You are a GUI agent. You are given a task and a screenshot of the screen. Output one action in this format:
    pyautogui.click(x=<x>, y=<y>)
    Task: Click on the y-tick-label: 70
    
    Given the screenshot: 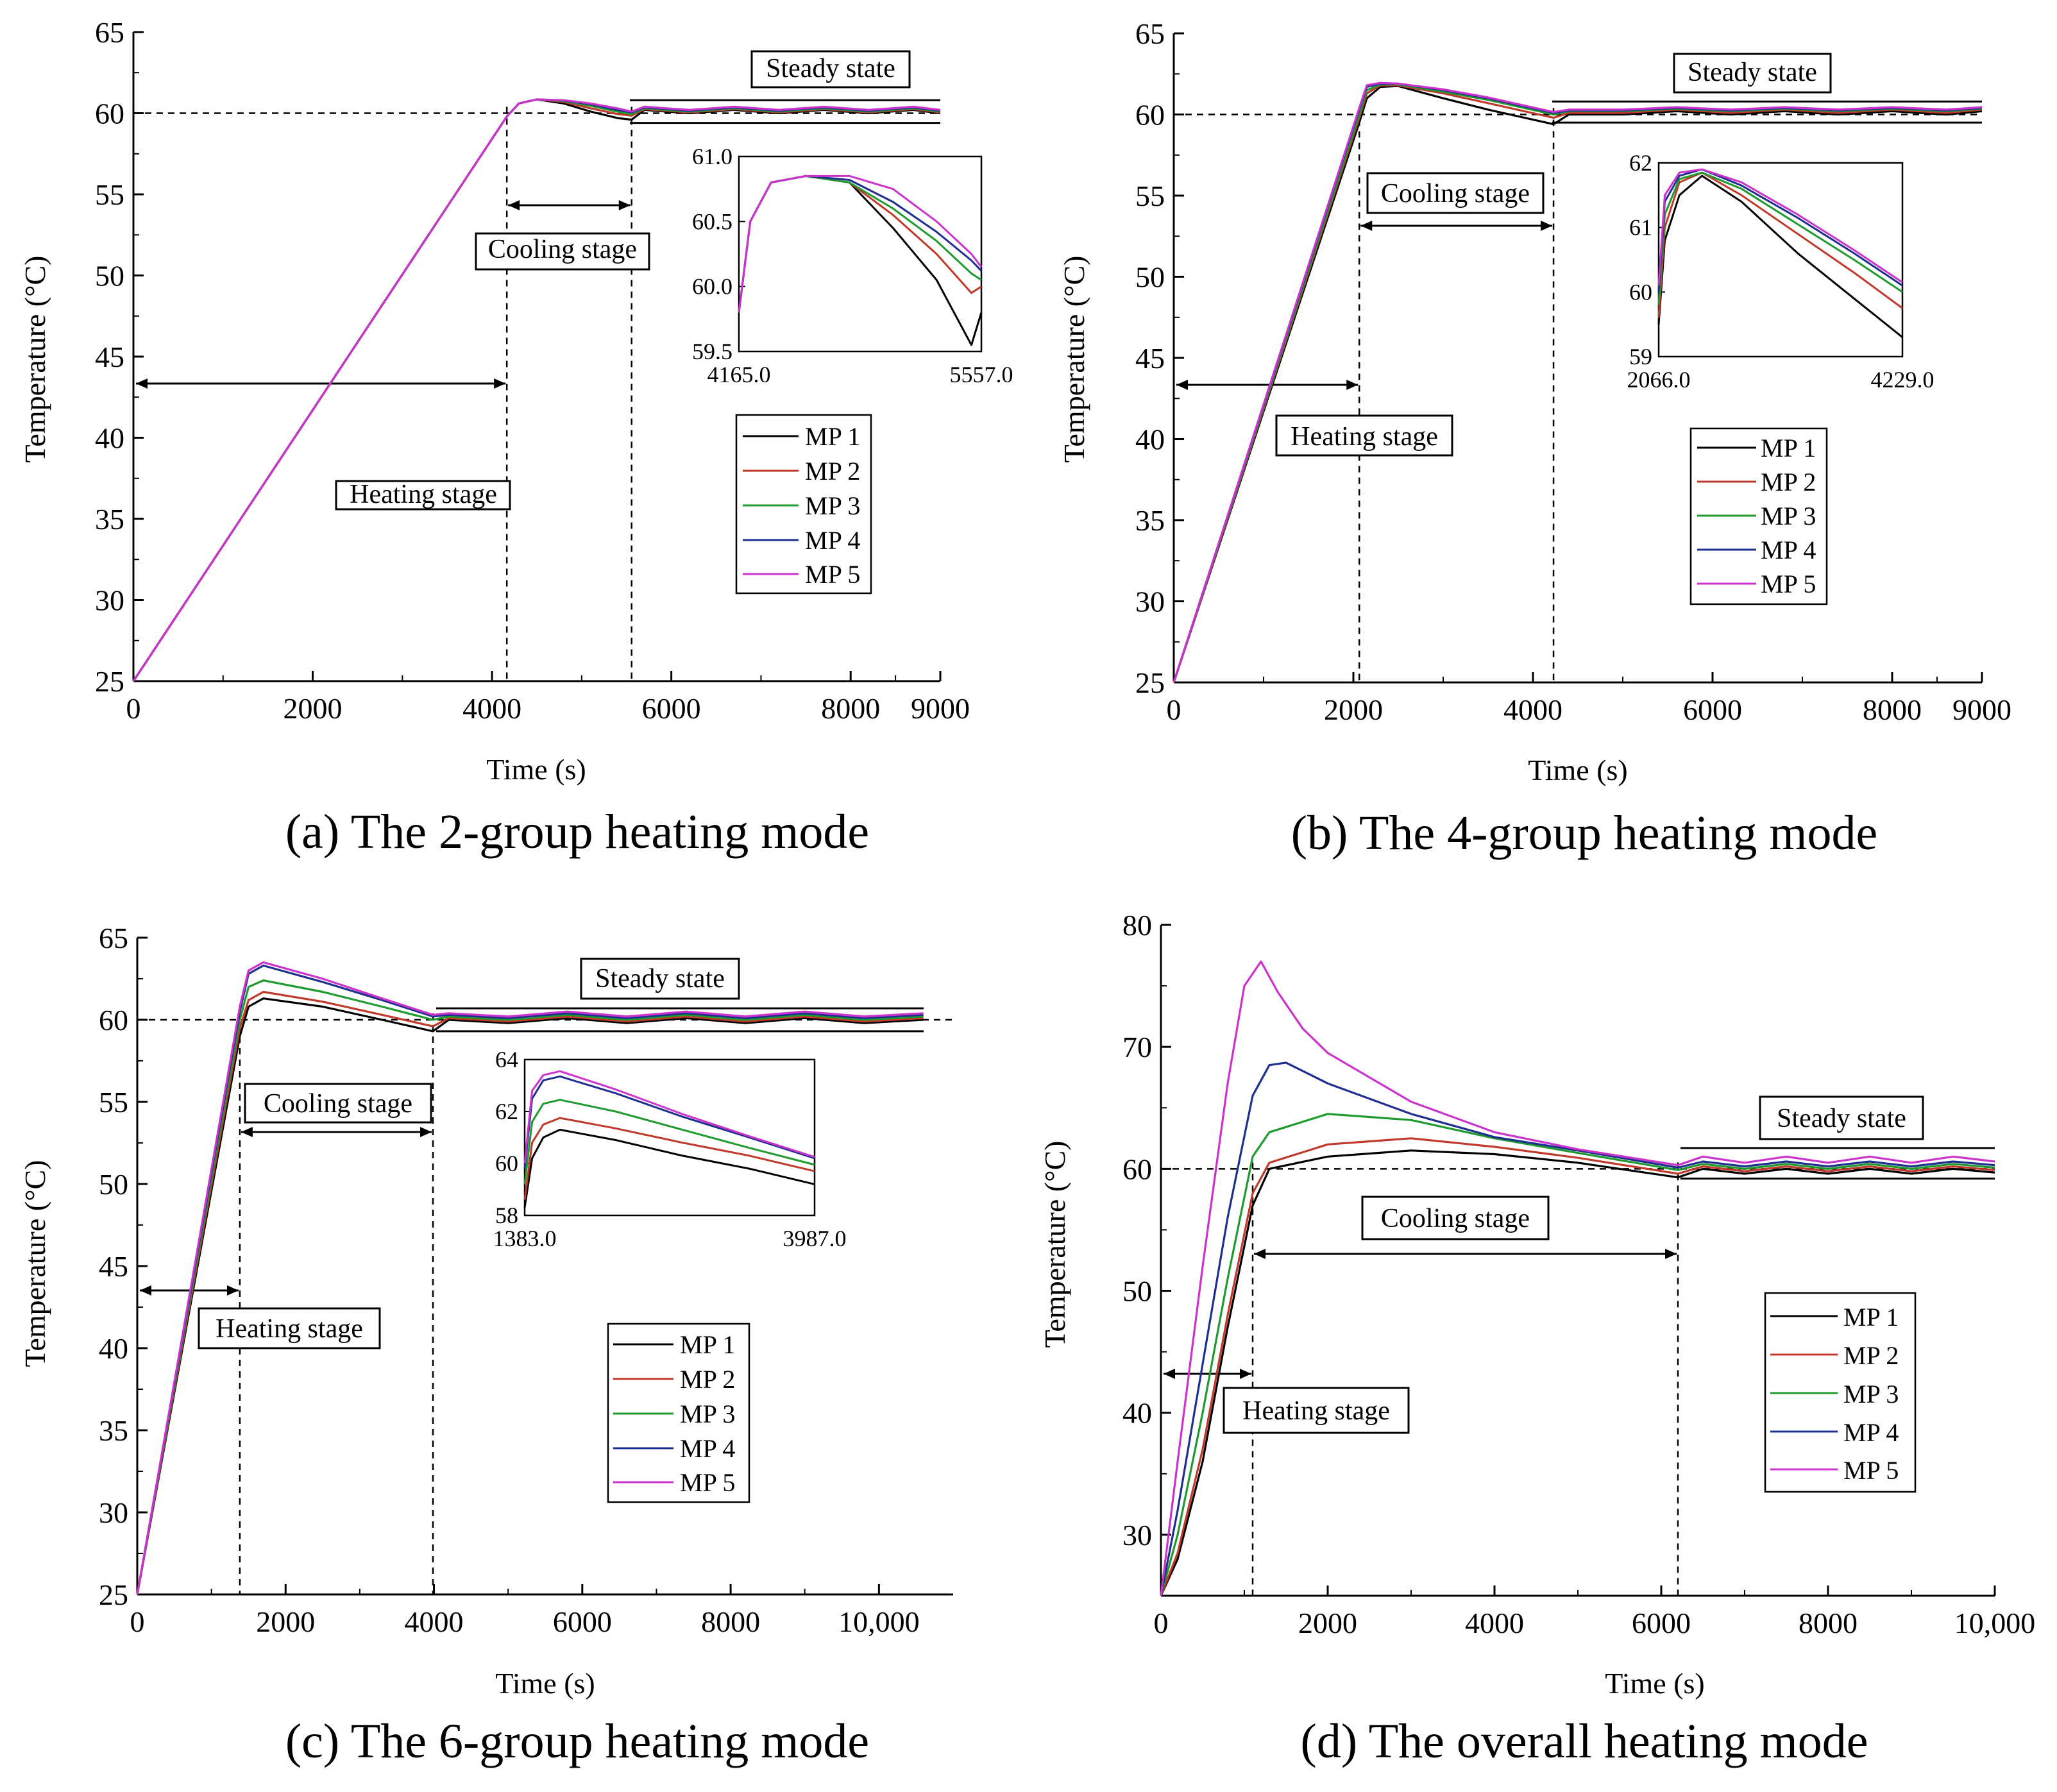 What is the action you would take?
    pyautogui.click(x=1137, y=1047)
    